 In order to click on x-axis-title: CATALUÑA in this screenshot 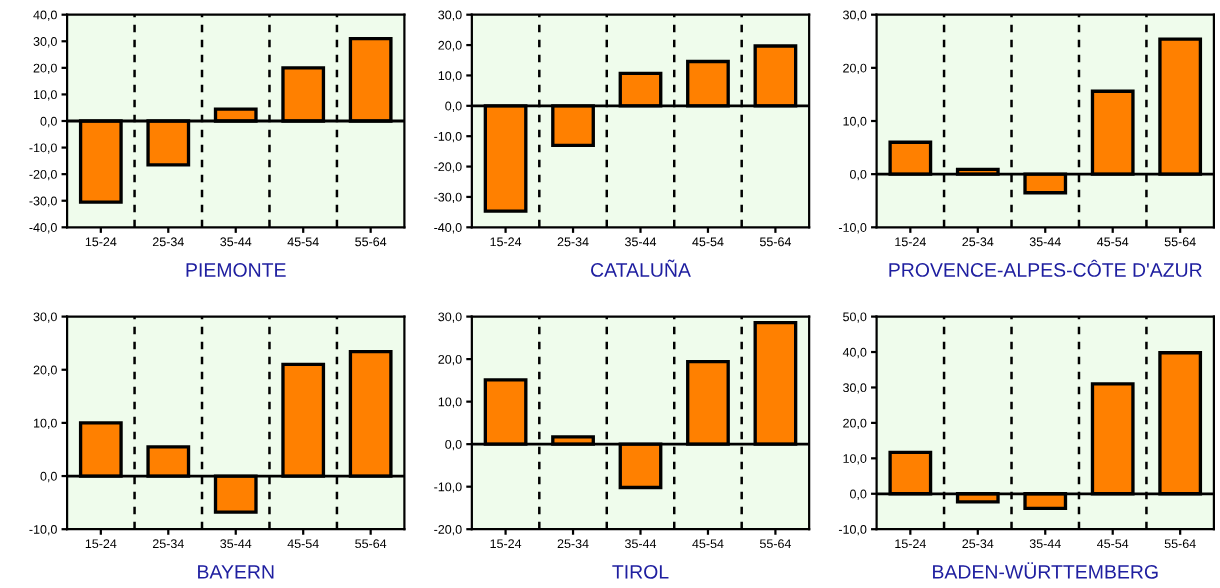, I will do `click(641, 268)`.